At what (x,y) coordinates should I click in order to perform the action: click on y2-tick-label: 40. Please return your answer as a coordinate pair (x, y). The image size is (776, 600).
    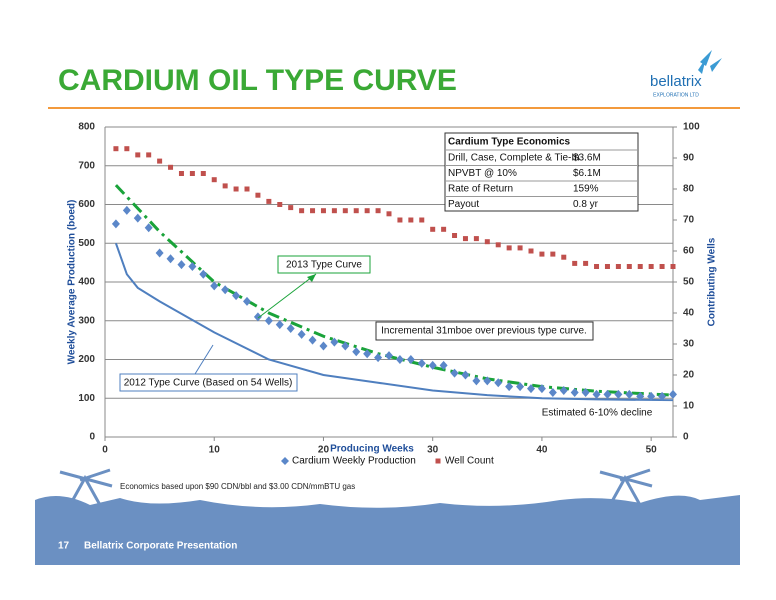
    Looking at the image, I should click on (689, 313).